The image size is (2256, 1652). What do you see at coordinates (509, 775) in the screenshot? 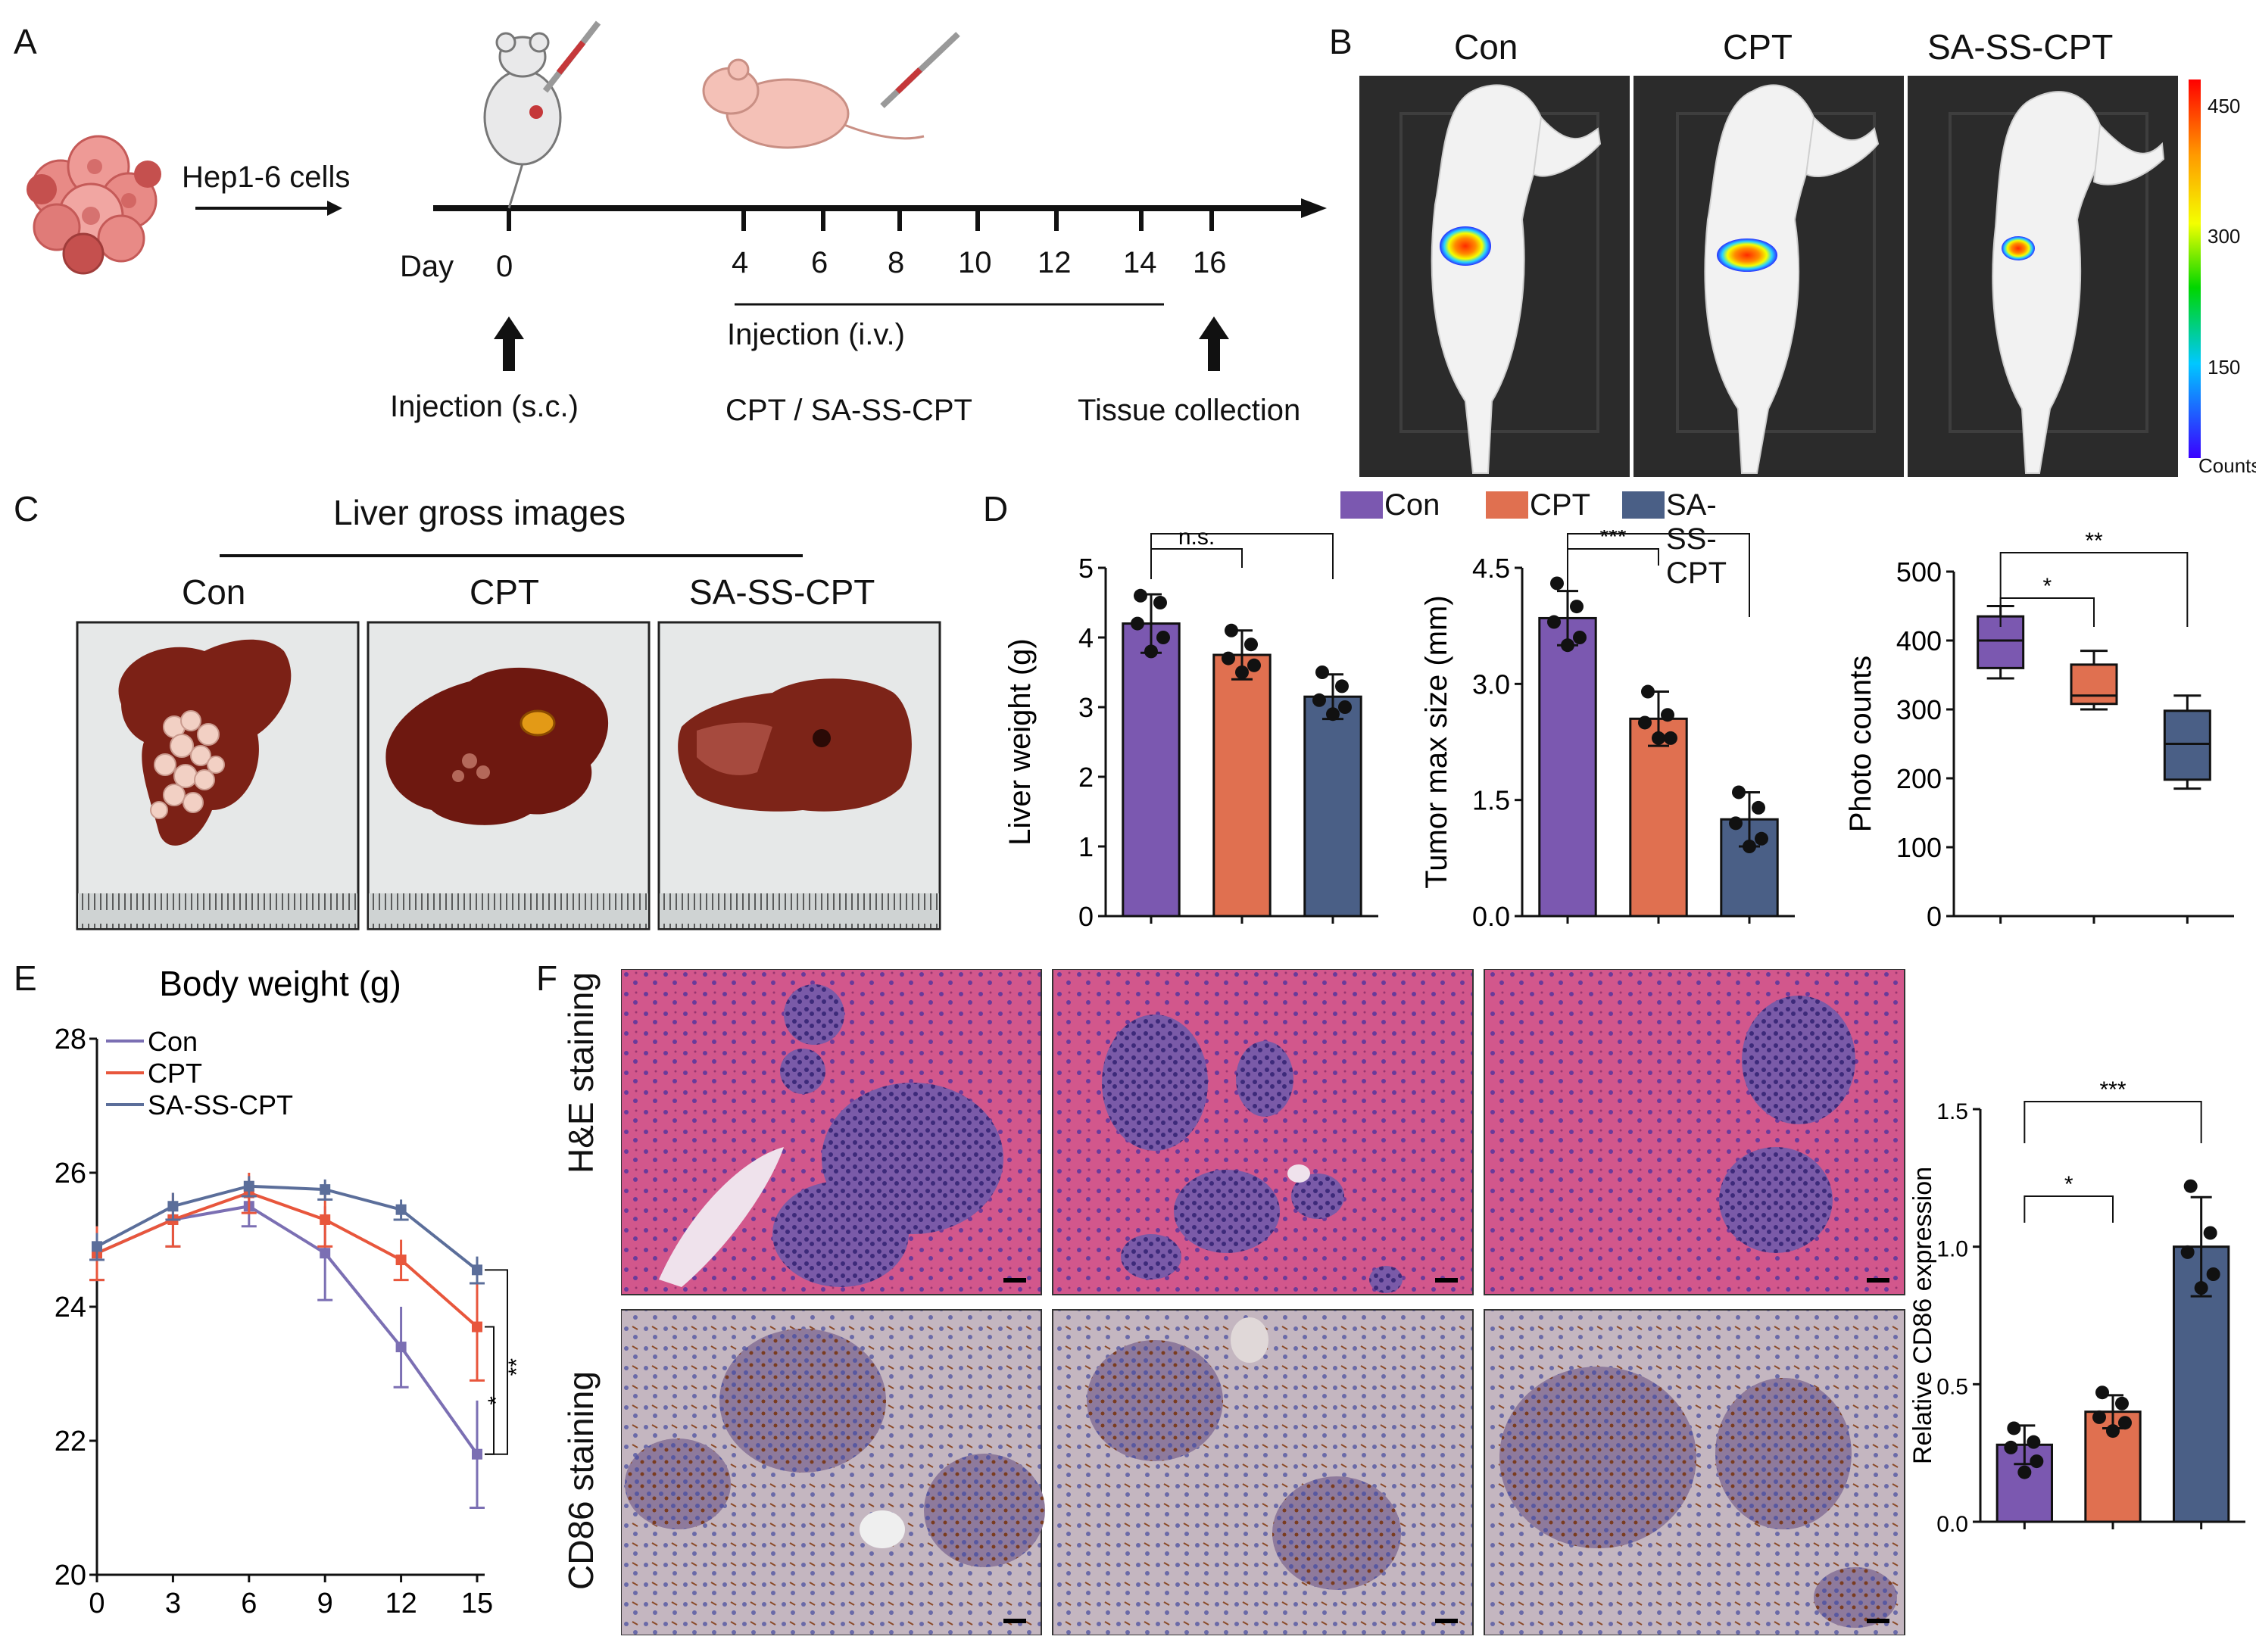
I see `liver-photos` at bounding box center [509, 775].